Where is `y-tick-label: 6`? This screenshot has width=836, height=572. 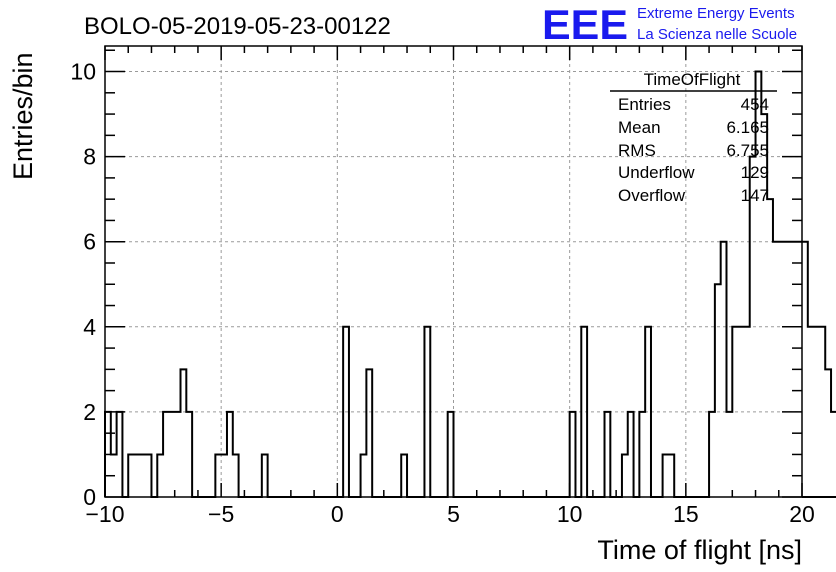
y-tick-label: 6 is located at coordinates (89, 242).